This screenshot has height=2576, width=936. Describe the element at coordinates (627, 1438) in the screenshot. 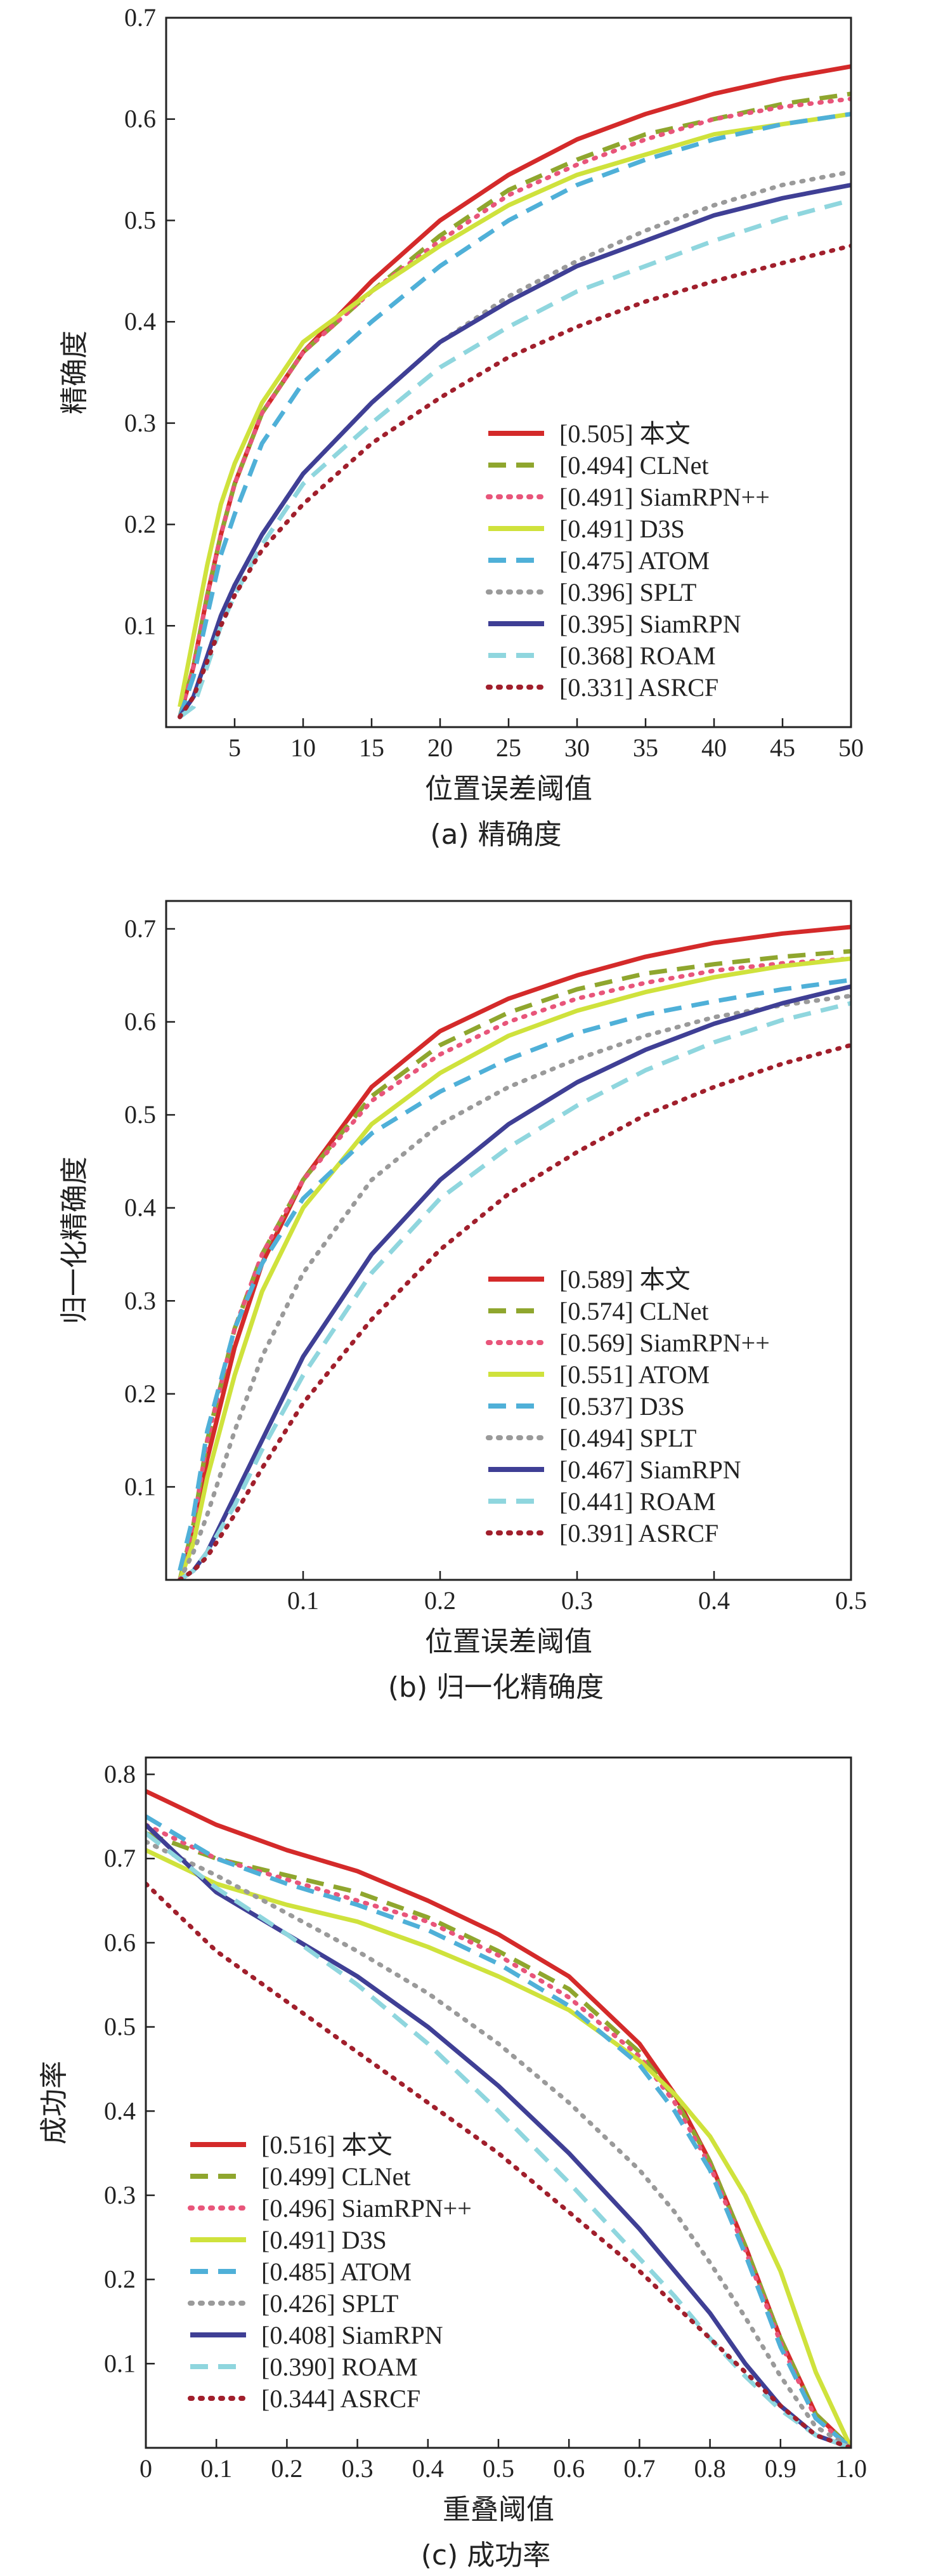

I see `legend-label-SPLT: [0.494] SPLT` at that location.